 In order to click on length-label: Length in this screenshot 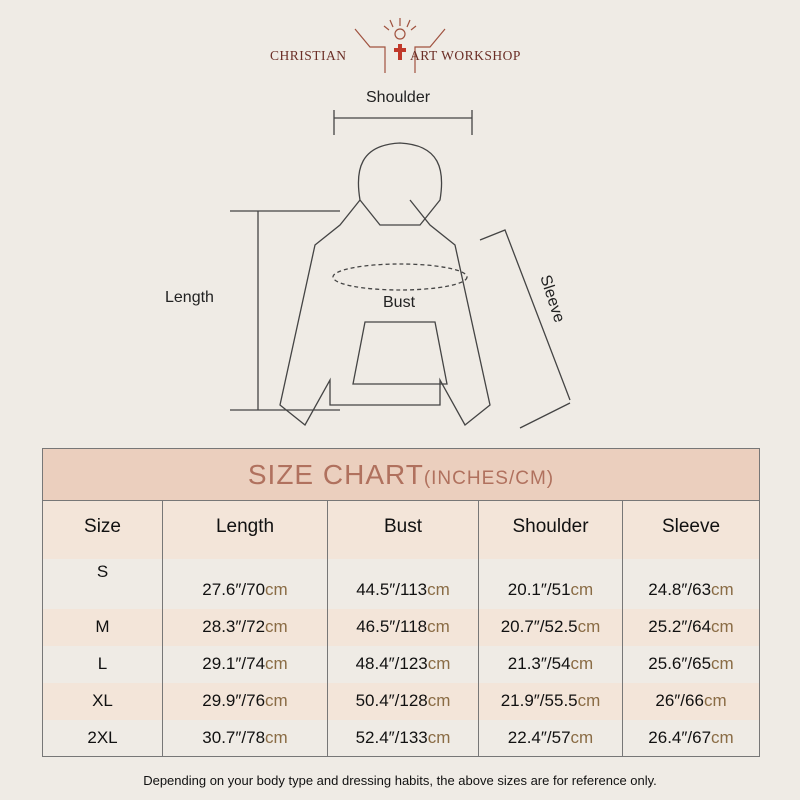, I will do `click(189, 297)`.